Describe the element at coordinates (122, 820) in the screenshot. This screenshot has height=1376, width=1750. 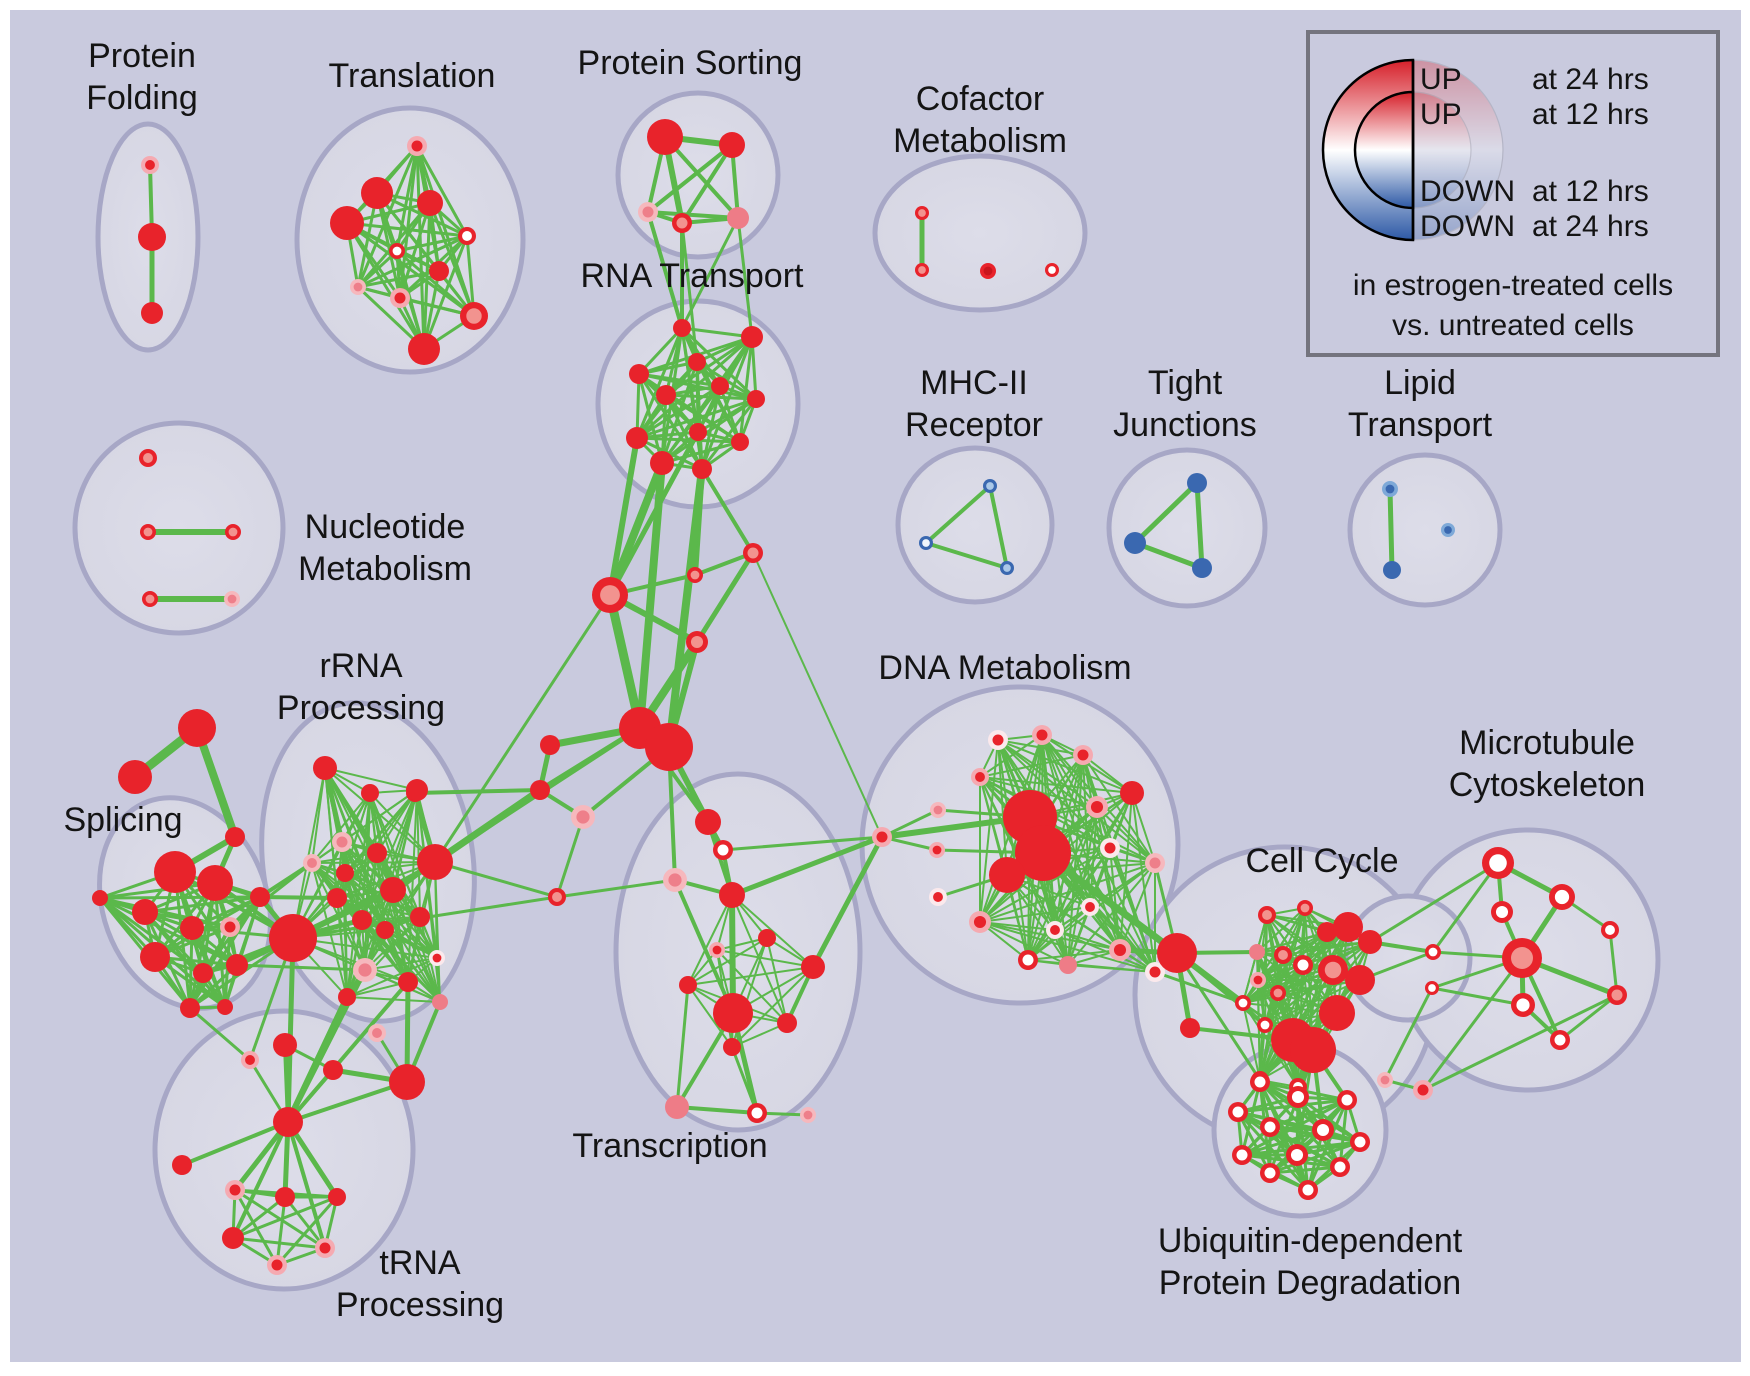
I see `cluster-label-splicing: Splicing` at that location.